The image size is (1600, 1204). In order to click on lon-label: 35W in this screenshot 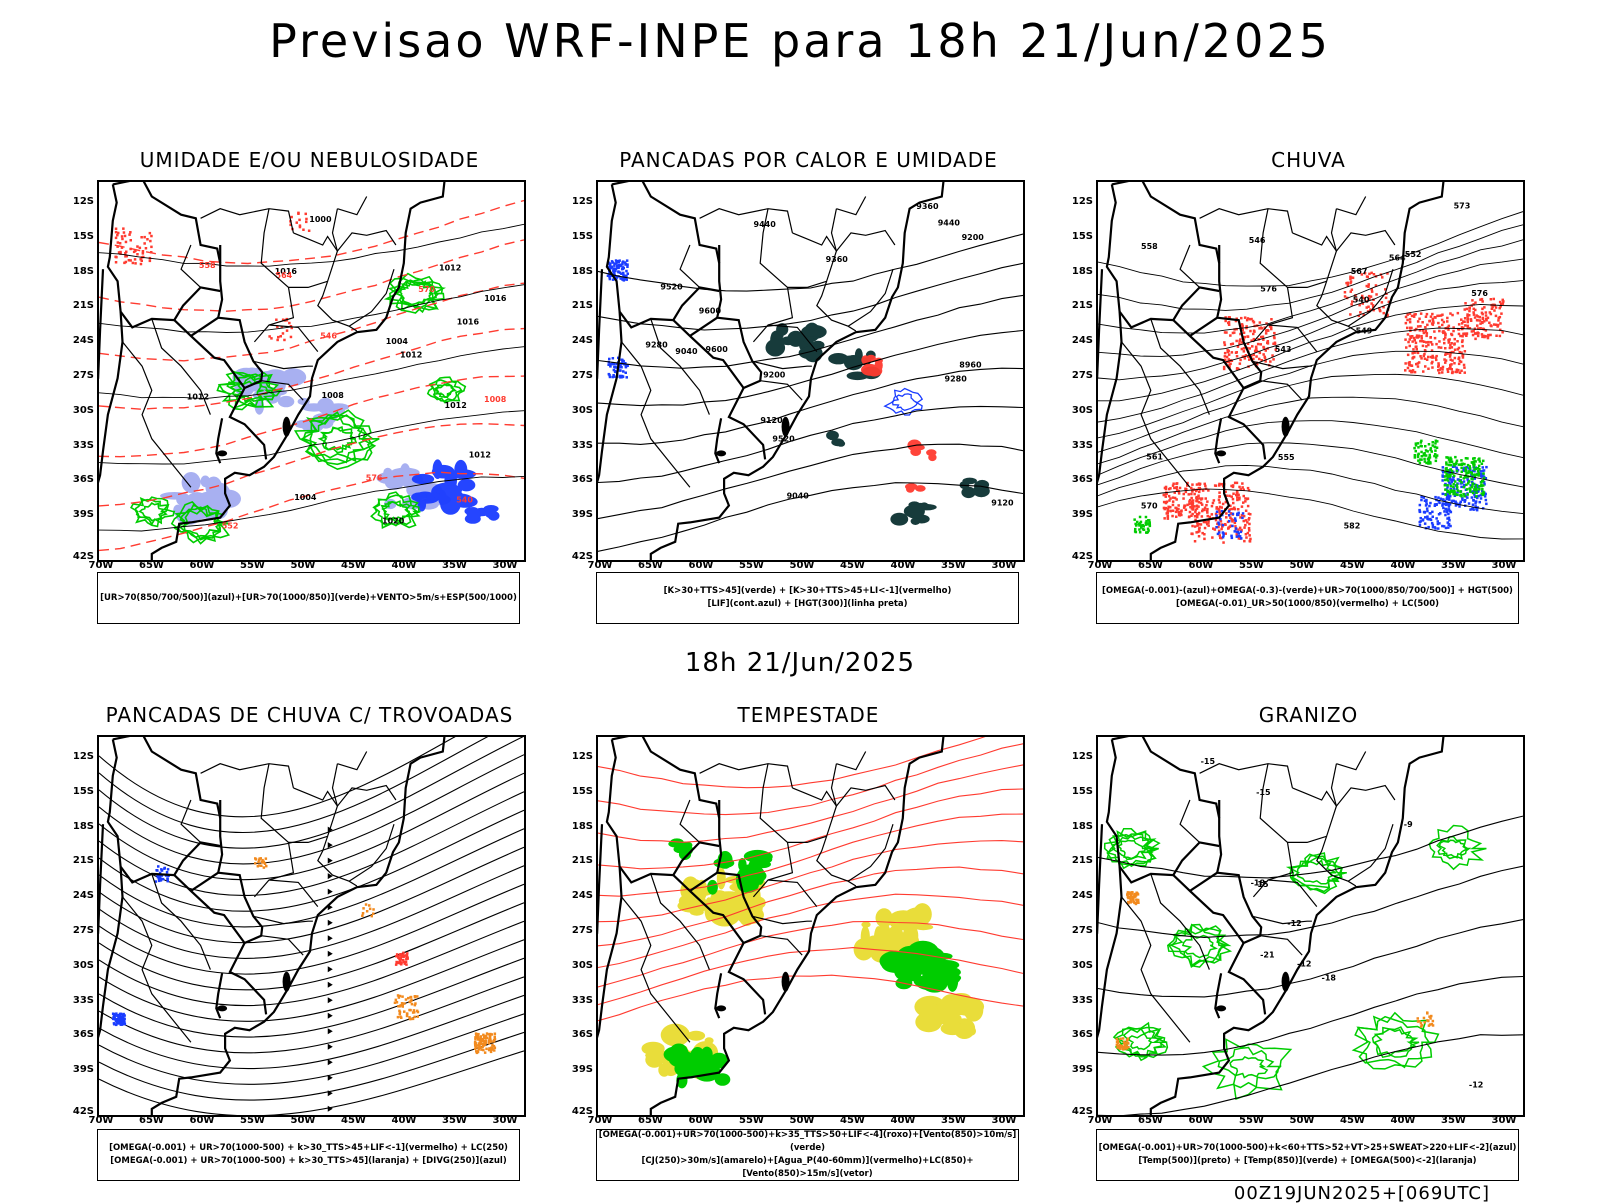, I will do `click(454, 1120)`.